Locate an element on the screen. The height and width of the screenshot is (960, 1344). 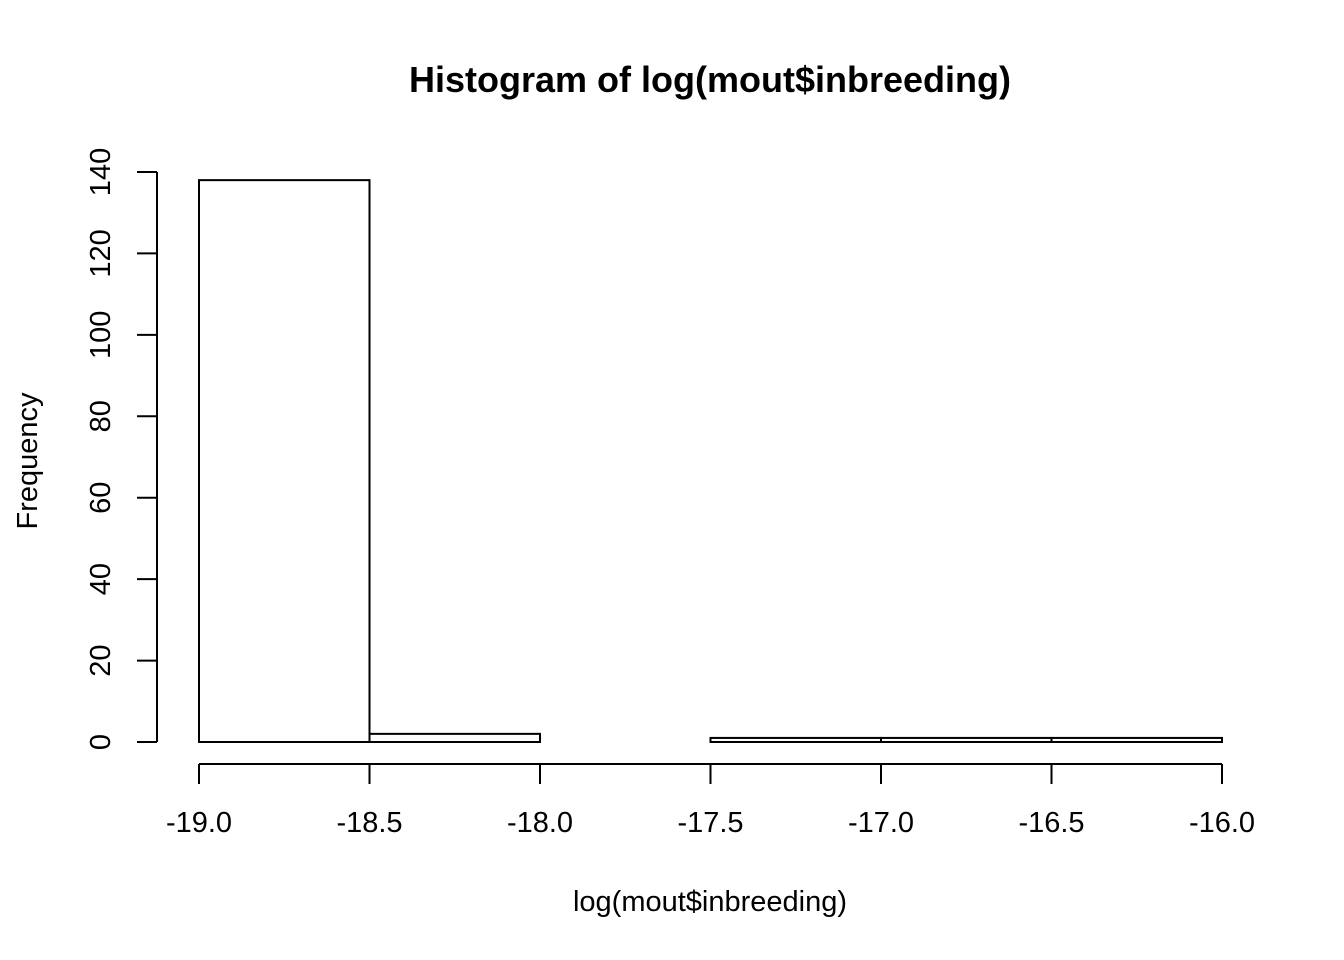
y-tick-label: 80 is located at coordinates (101, 416).